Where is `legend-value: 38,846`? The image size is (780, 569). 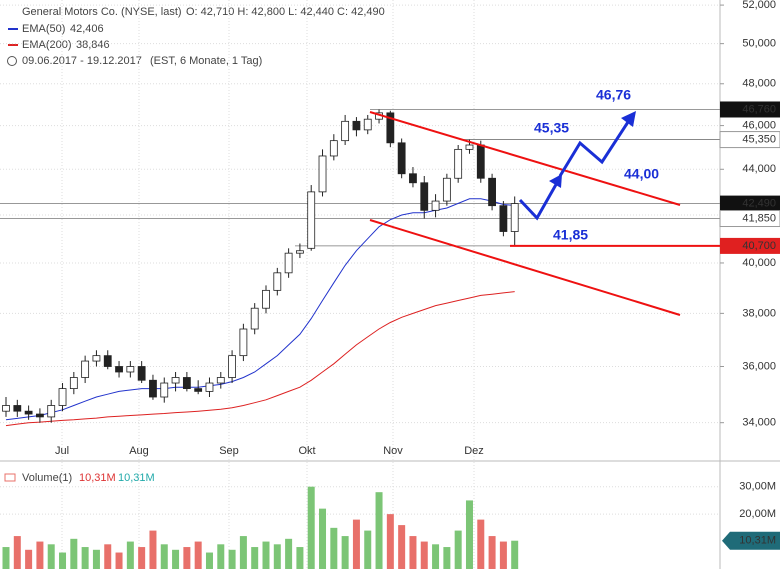
legend-value: 38,846 is located at coordinates (93, 45).